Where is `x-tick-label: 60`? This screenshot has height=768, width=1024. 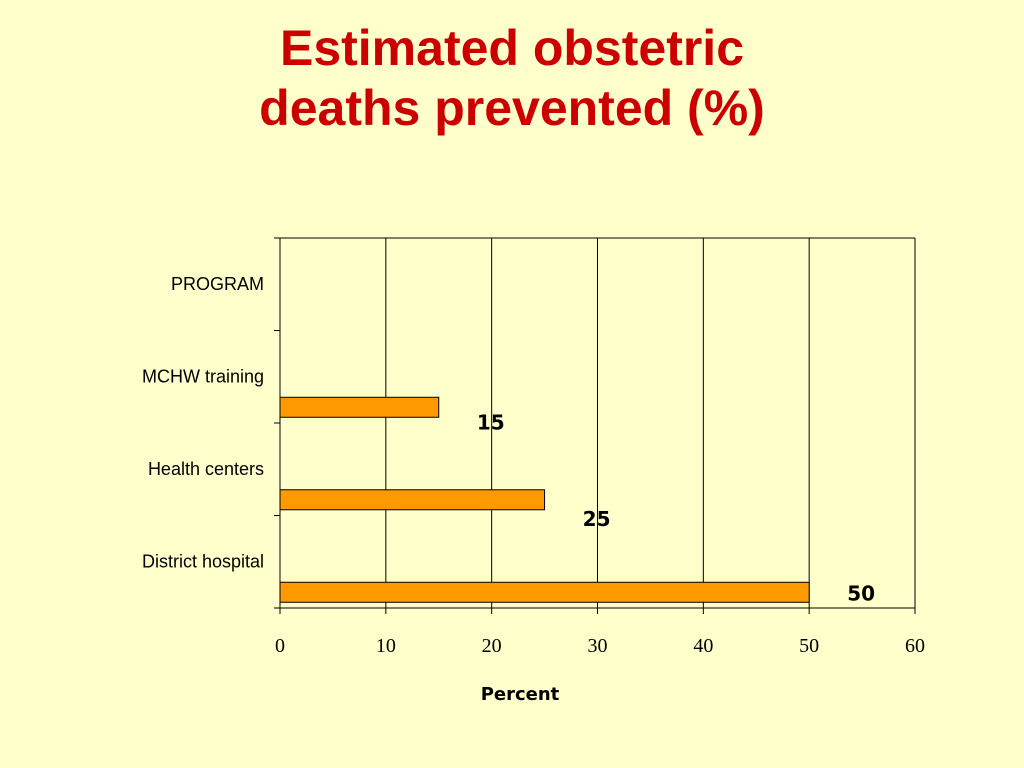
x-tick-label: 60 is located at coordinates (915, 646).